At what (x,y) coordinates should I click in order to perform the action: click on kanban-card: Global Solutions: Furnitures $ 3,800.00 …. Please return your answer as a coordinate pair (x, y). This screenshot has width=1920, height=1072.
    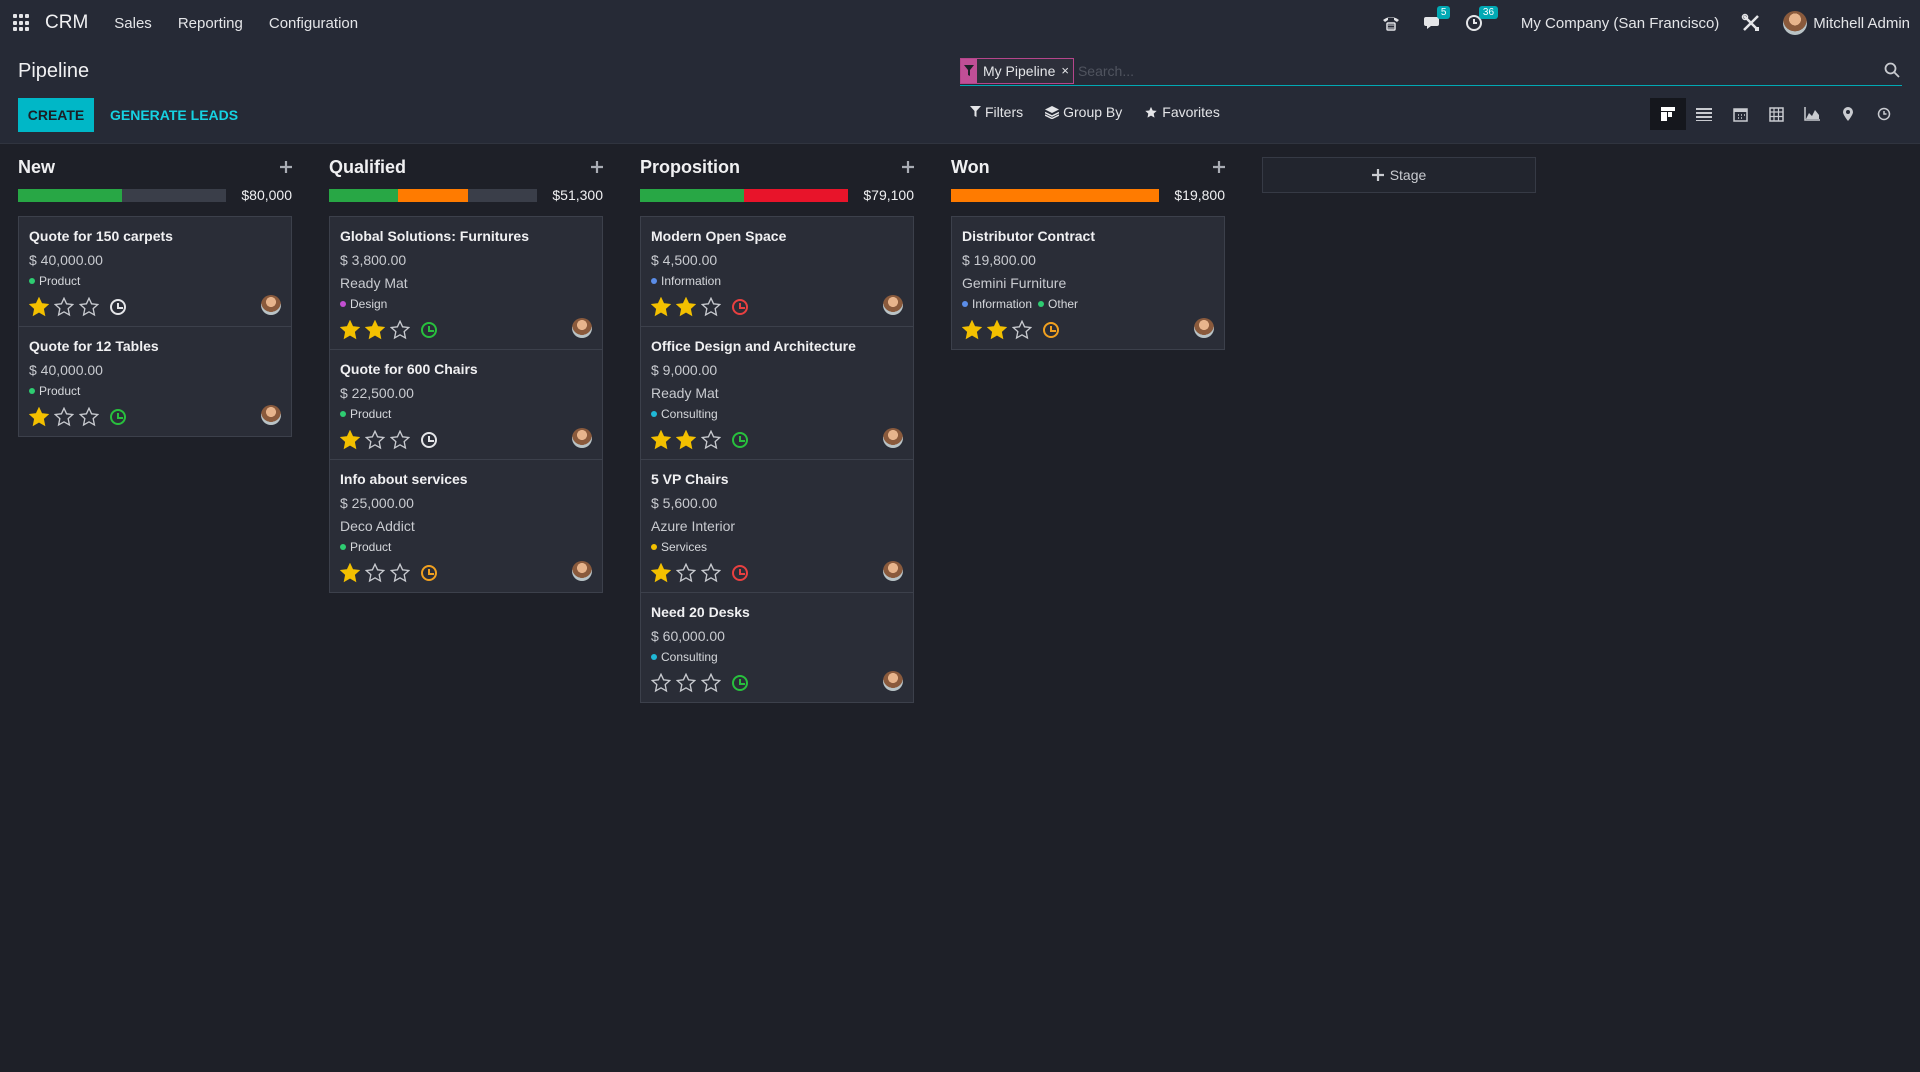
    Looking at the image, I should click on (466, 283).